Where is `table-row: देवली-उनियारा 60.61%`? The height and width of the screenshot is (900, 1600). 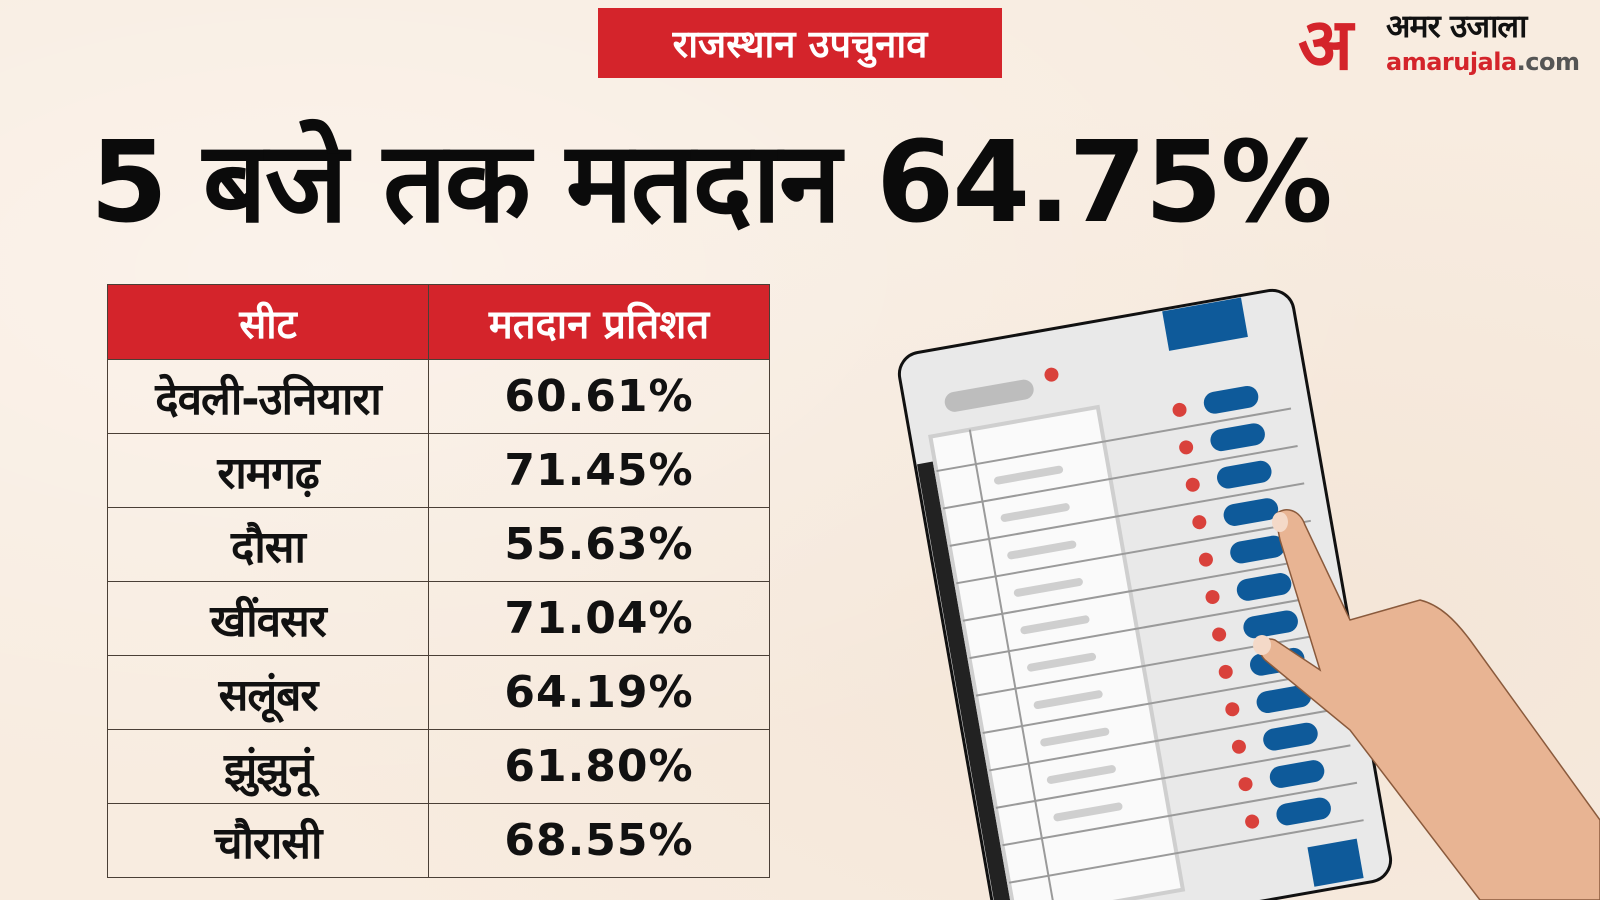
table-row: देवली-उनियारा 60.61% is located at coordinates (438, 396).